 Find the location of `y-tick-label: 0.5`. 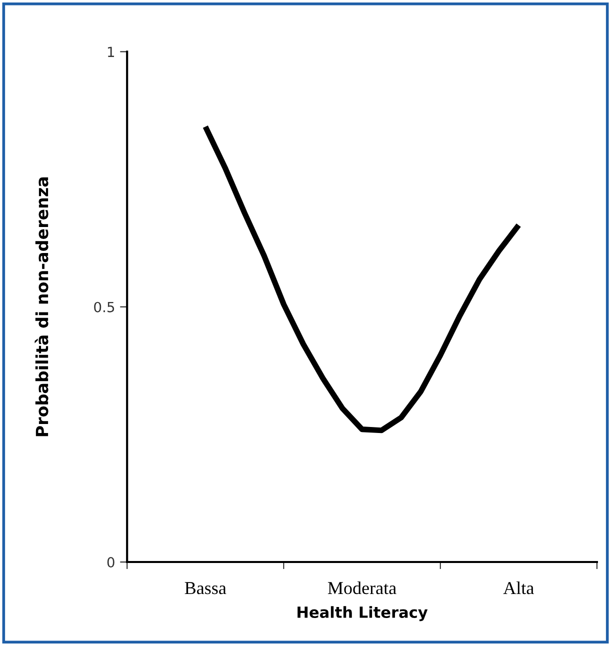

y-tick-label: 0.5 is located at coordinates (104, 307).